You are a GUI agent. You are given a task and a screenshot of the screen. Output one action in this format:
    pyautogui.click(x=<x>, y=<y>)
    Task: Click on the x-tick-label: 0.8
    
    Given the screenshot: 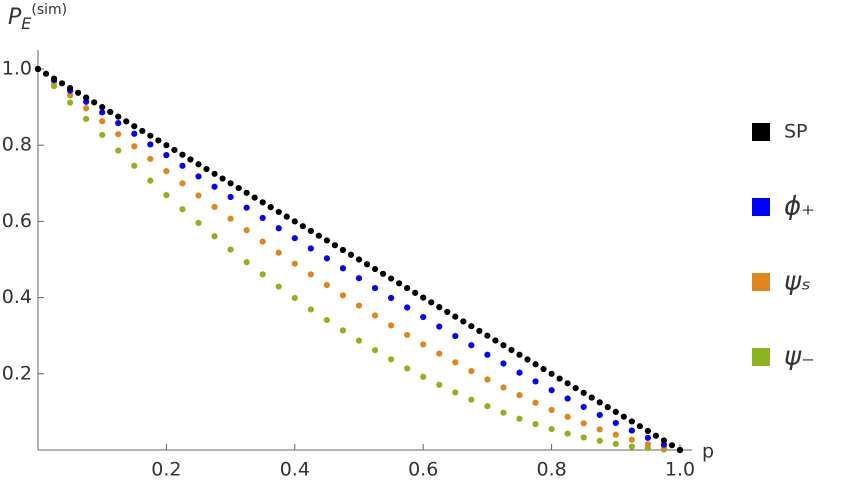 What is the action you would take?
    pyautogui.click(x=551, y=470)
    